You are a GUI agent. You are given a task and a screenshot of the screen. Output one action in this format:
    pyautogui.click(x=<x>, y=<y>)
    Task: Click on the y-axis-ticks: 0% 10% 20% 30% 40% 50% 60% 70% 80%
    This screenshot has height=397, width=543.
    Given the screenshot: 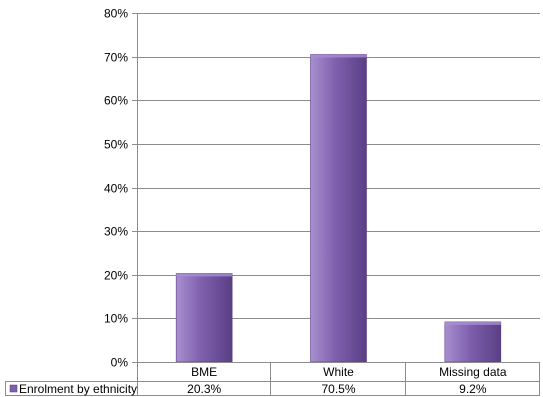 What is the action you would take?
    pyautogui.click(x=120, y=188)
    